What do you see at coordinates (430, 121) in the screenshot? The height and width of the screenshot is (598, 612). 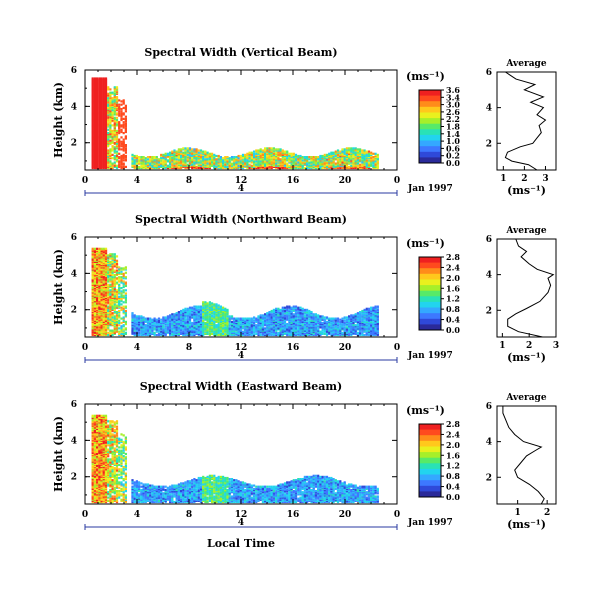 I see `colorbar-segment` at bounding box center [430, 121].